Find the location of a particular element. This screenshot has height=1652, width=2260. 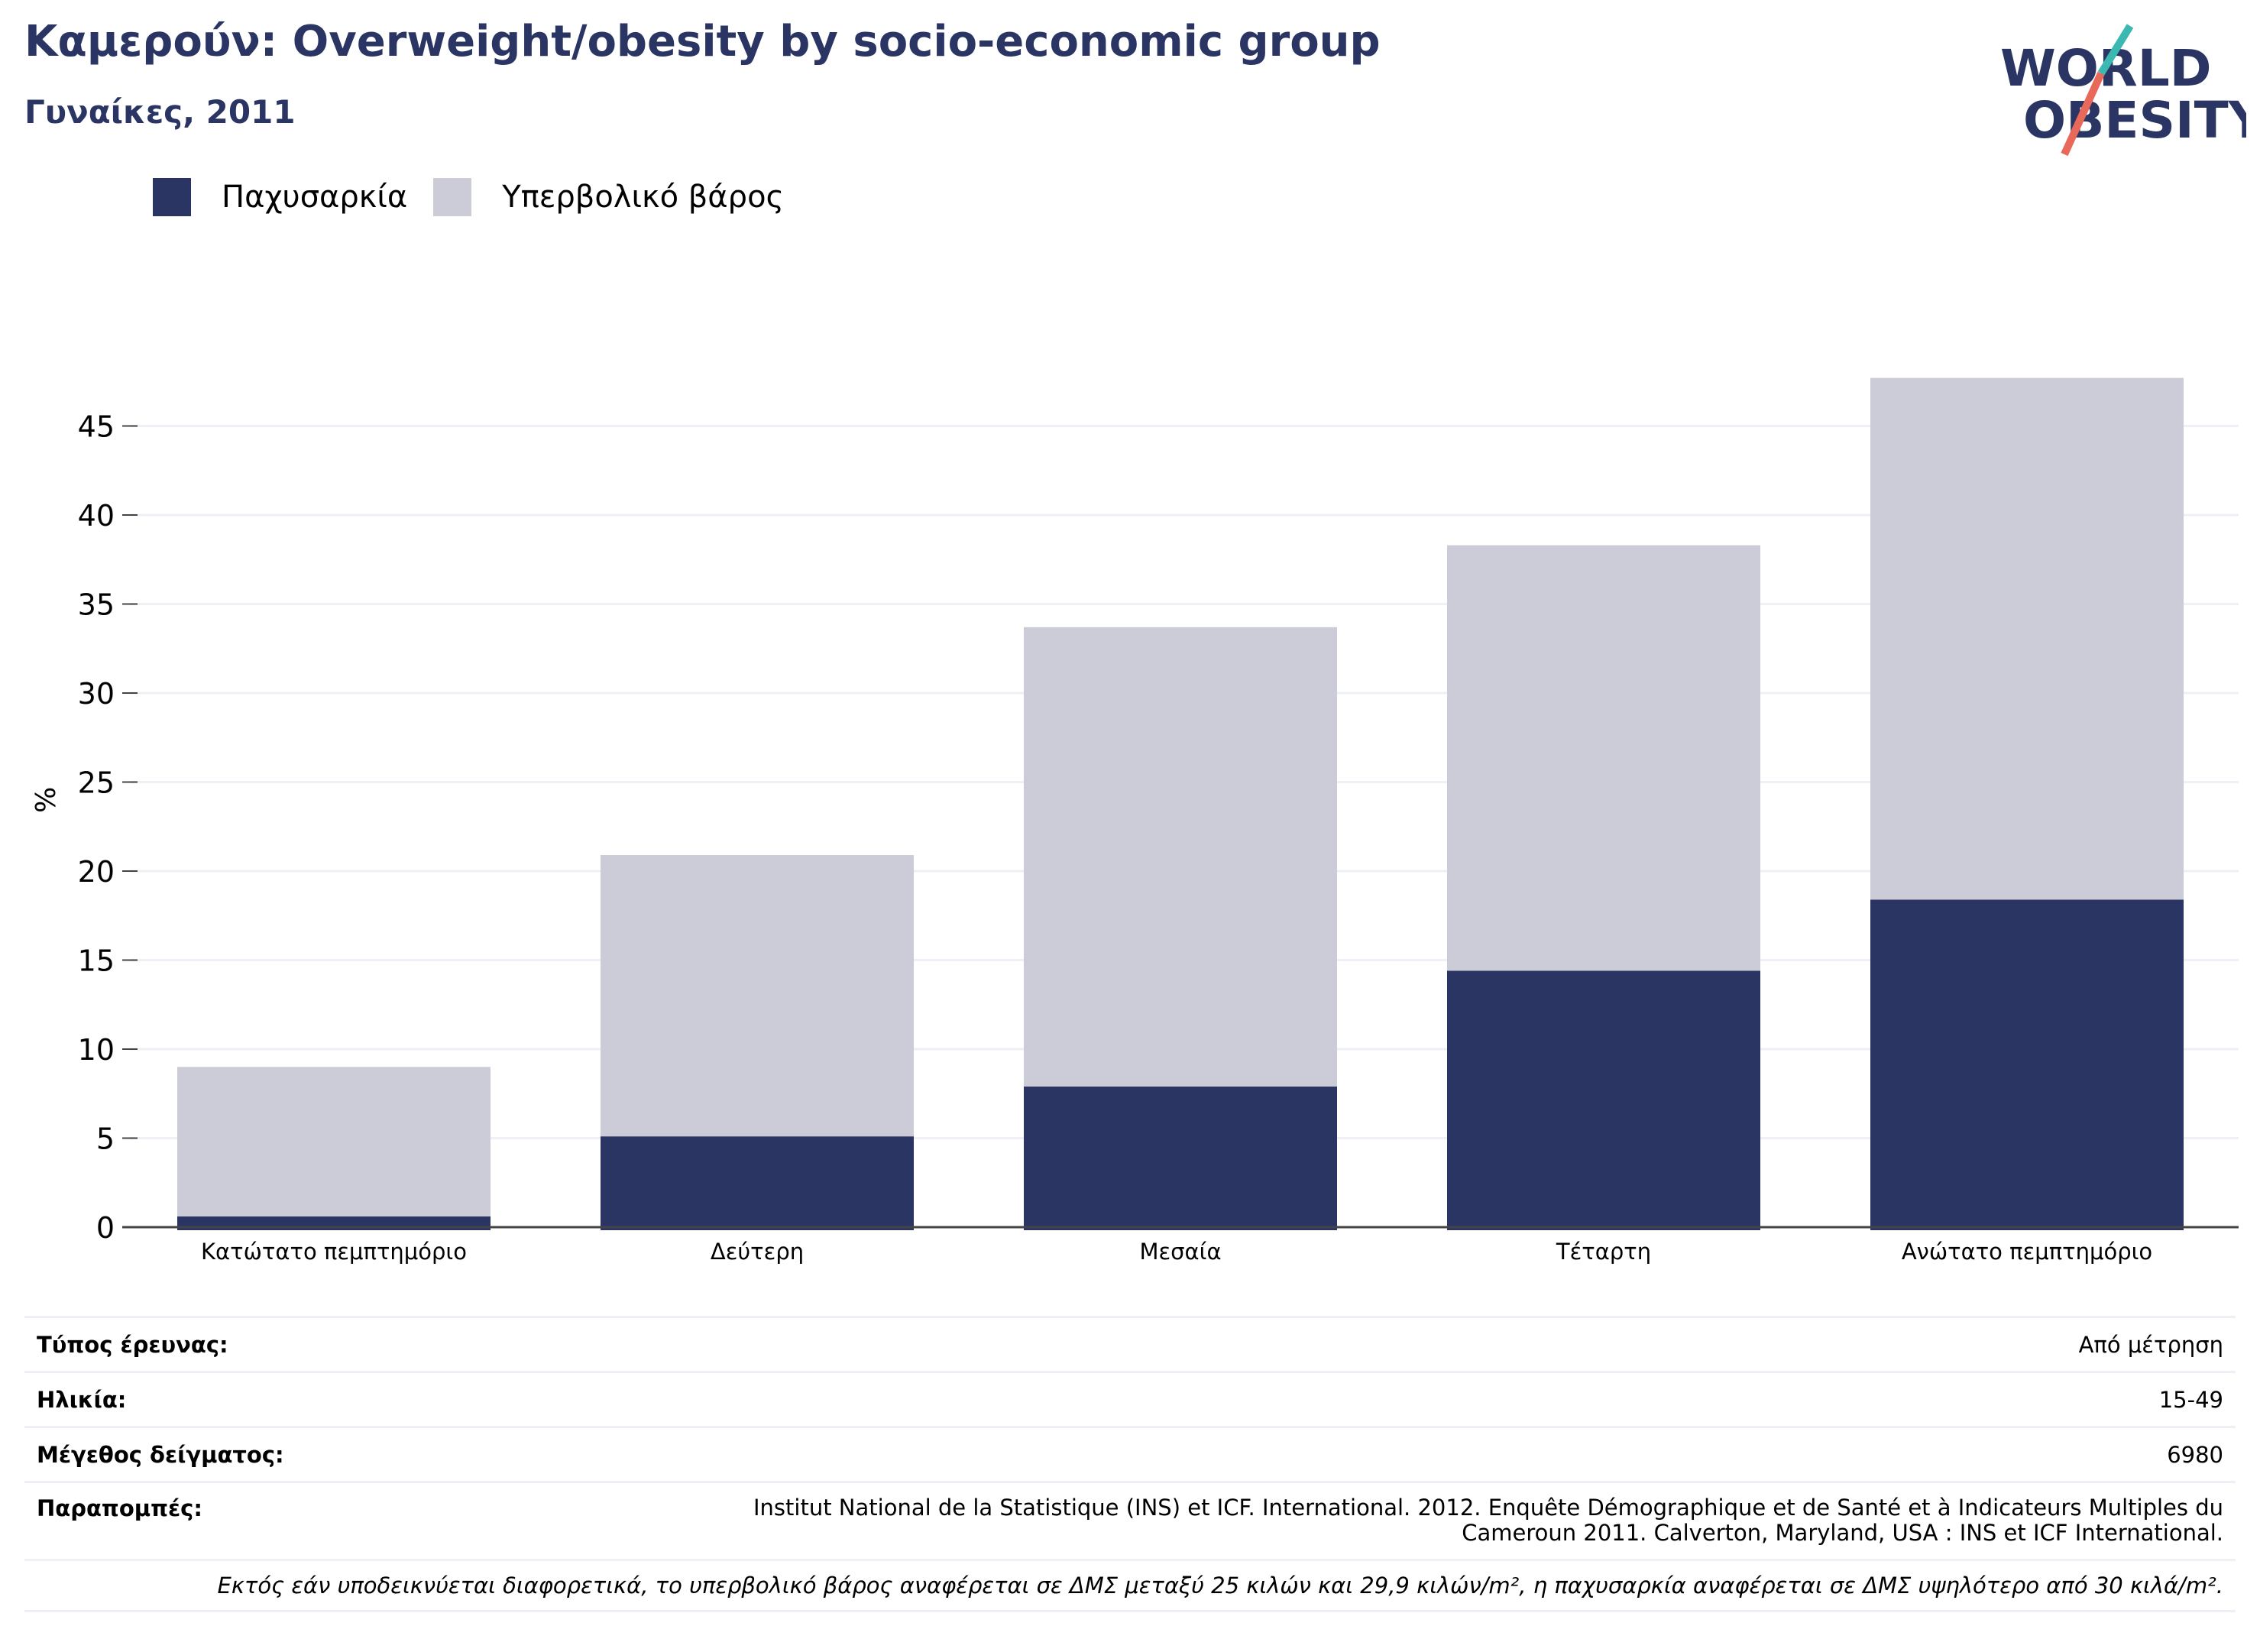

sample-size-value: 6980 is located at coordinates (2195, 1454).